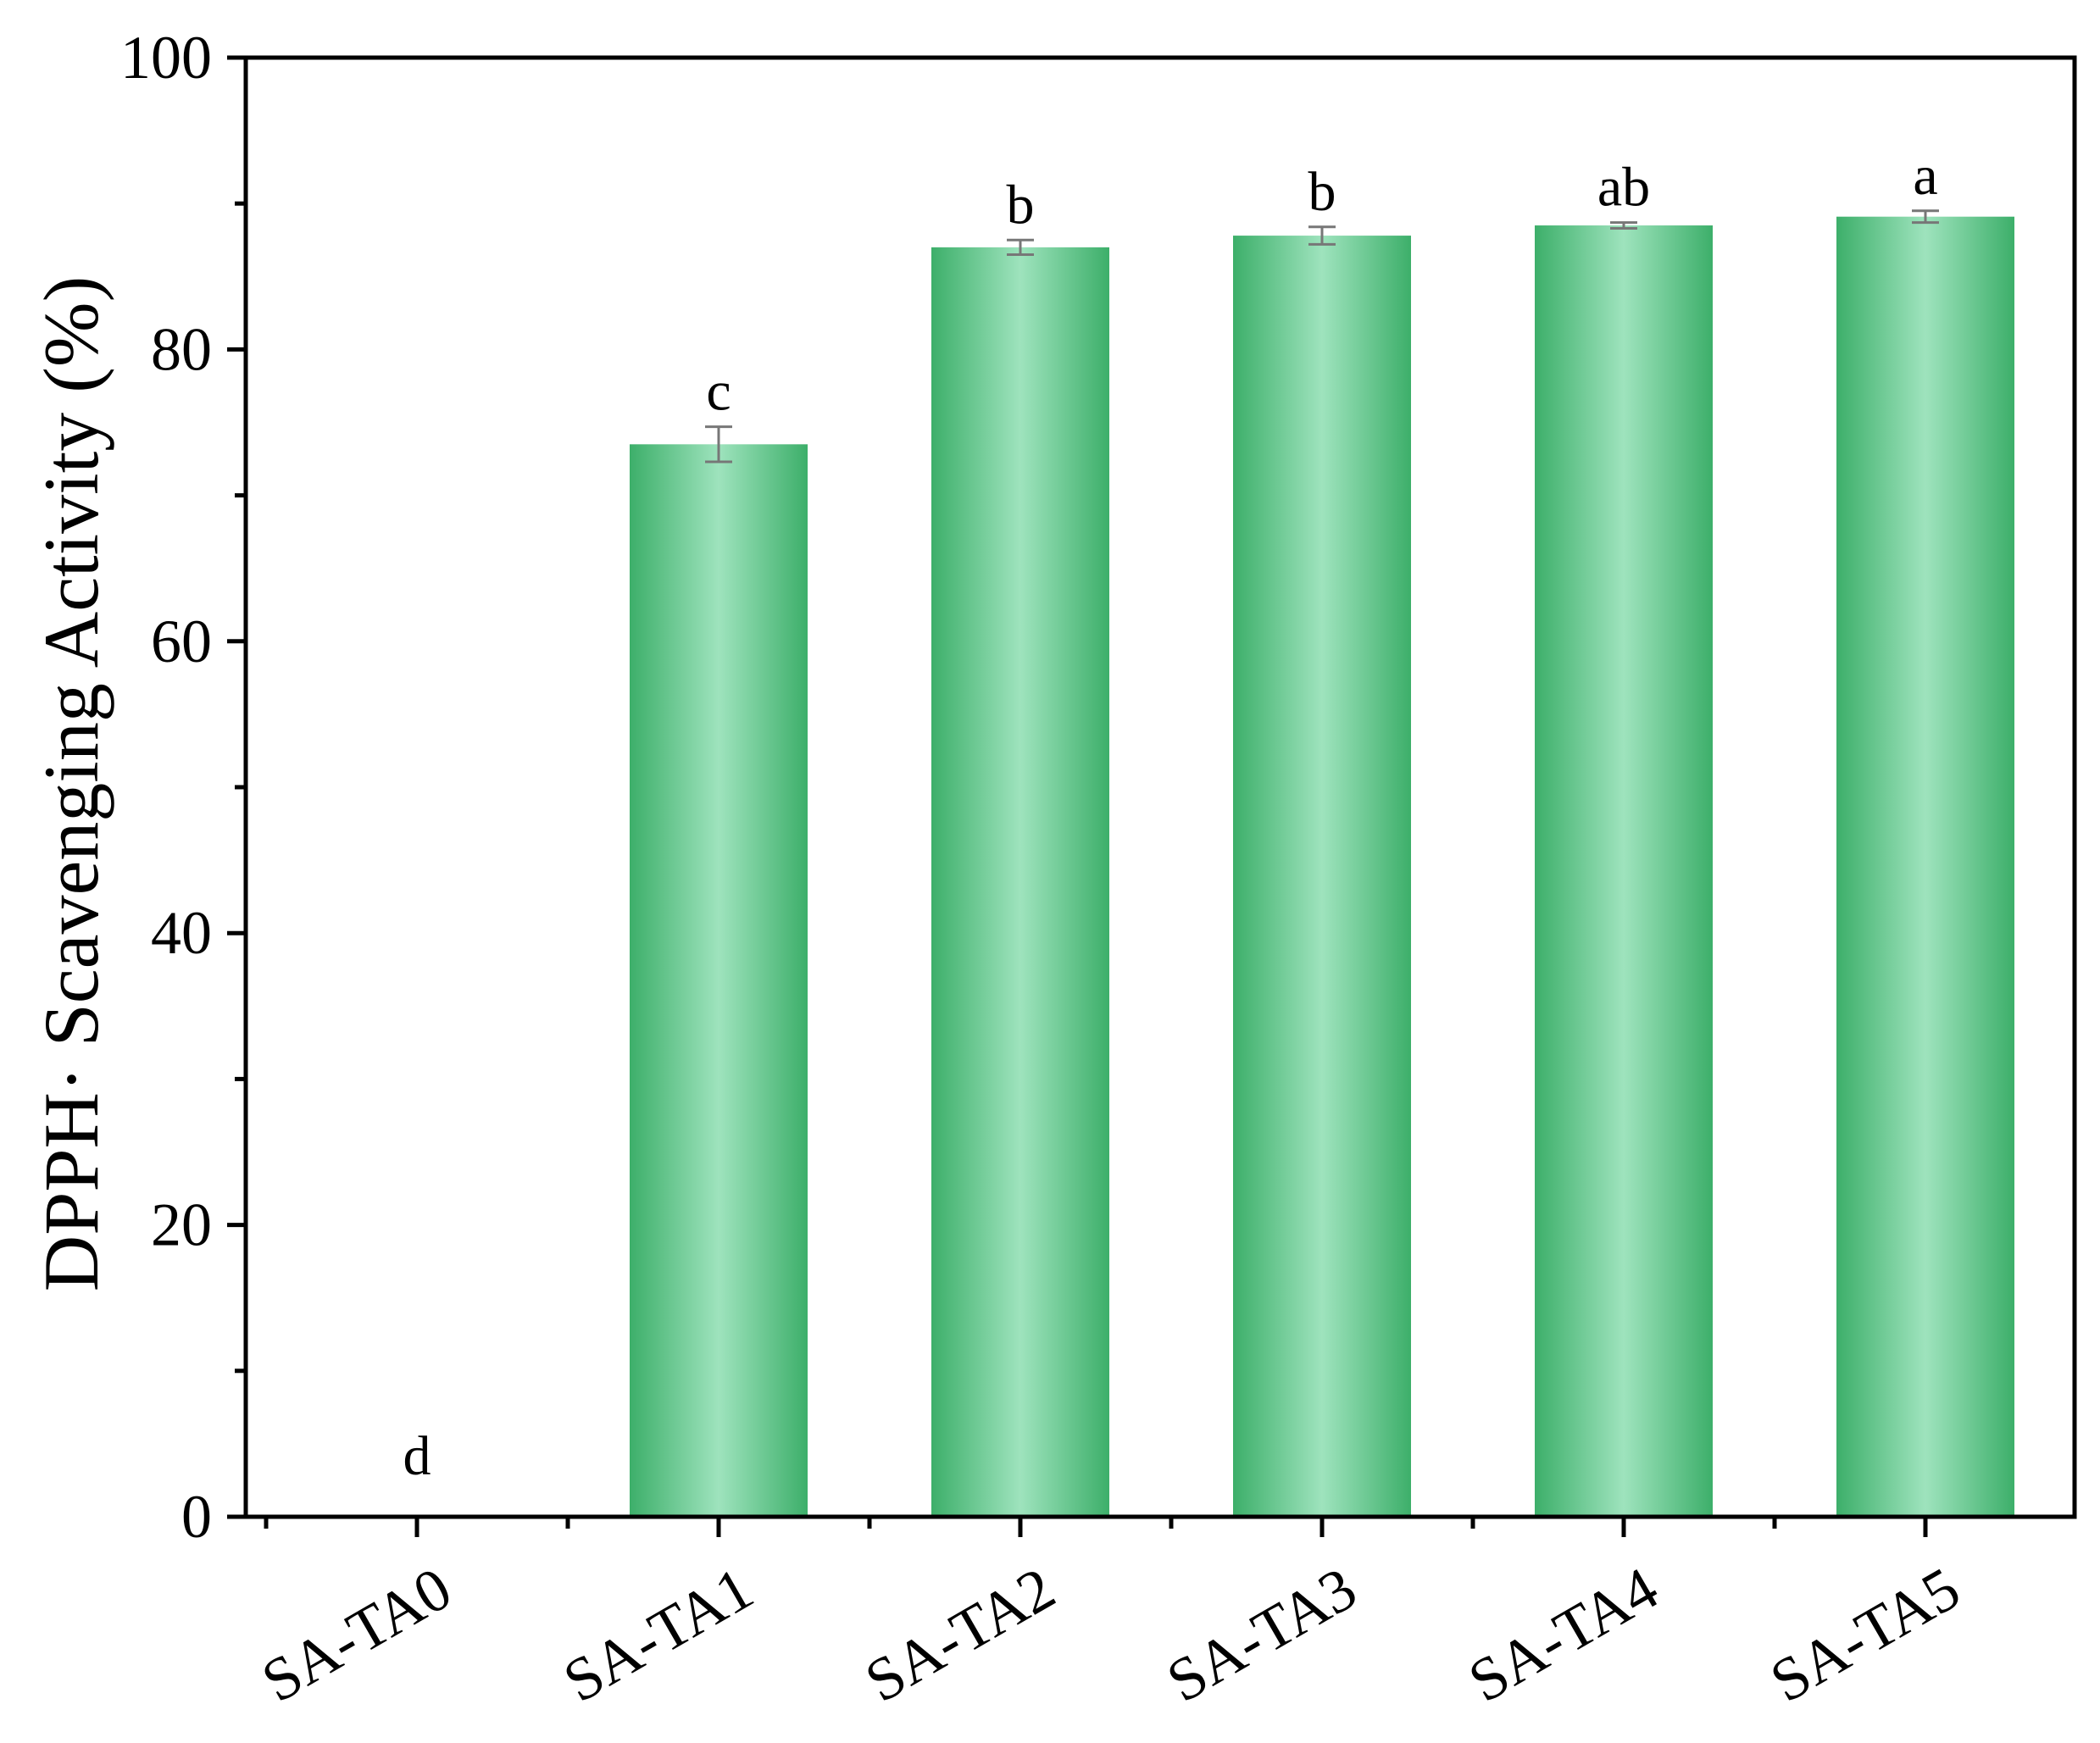  Describe the element at coordinates (71, 783) in the screenshot. I see `y-axis-title: DPPH· Scavenging Activity (%)` at that location.